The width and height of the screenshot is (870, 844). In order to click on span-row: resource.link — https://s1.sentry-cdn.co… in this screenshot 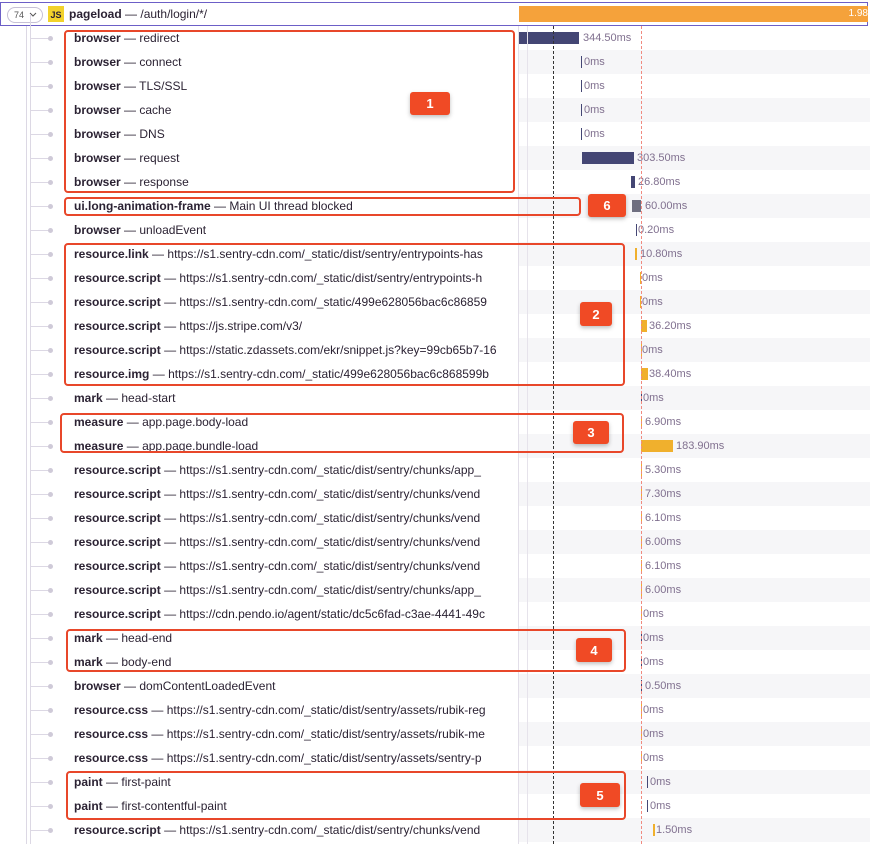, I will do `click(435, 254)`.